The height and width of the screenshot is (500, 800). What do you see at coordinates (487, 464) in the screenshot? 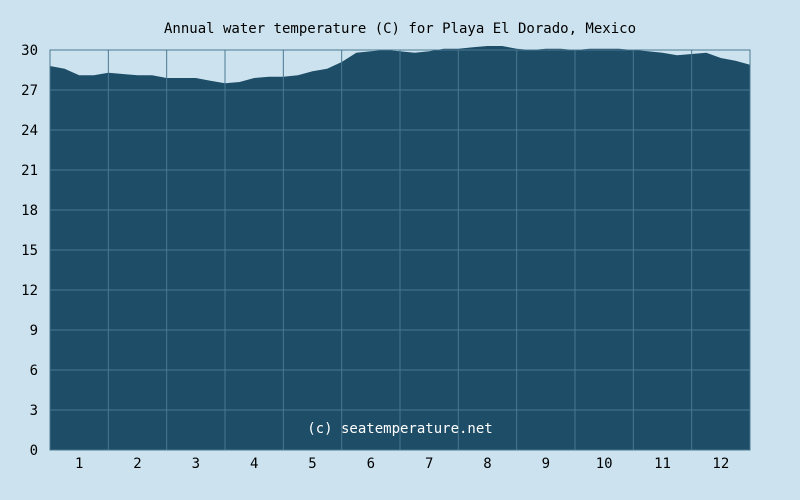
I see `x-tick-label: 8` at bounding box center [487, 464].